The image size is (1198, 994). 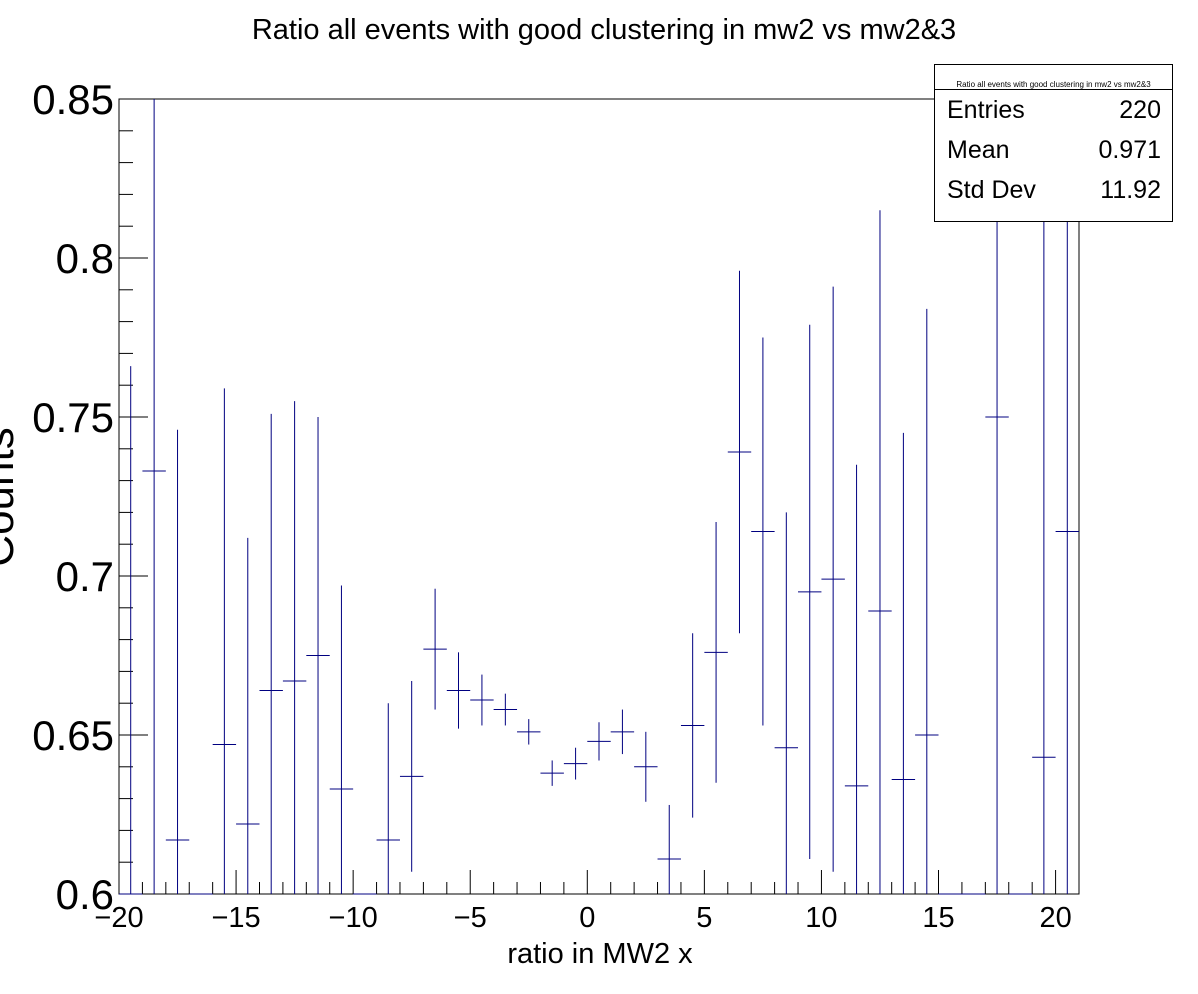 What do you see at coordinates (978, 150) in the screenshot?
I see `stats-label: Mean` at bounding box center [978, 150].